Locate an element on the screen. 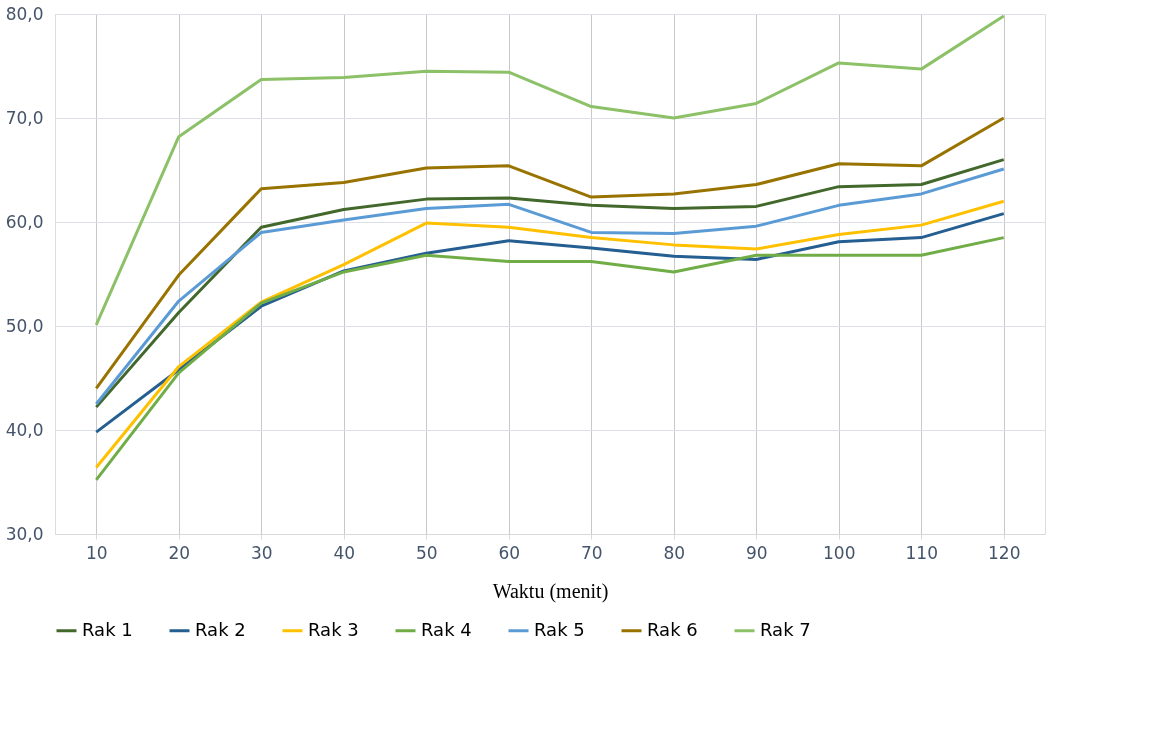 This screenshot has height=730, width=1176. x-tick-label: 110 is located at coordinates (921, 552).